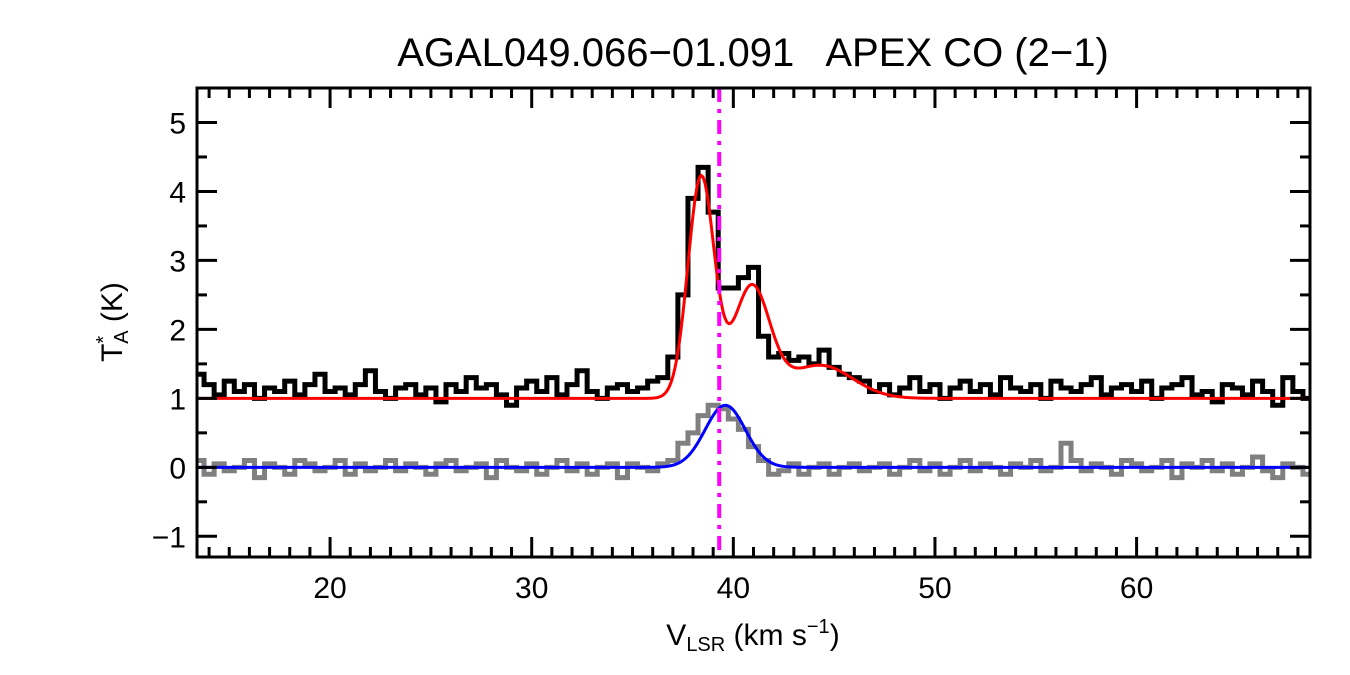 Image resolution: width=1350 pixels, height=675 pixels. I want to click on x-tick-label: 20, so click(329, 588).